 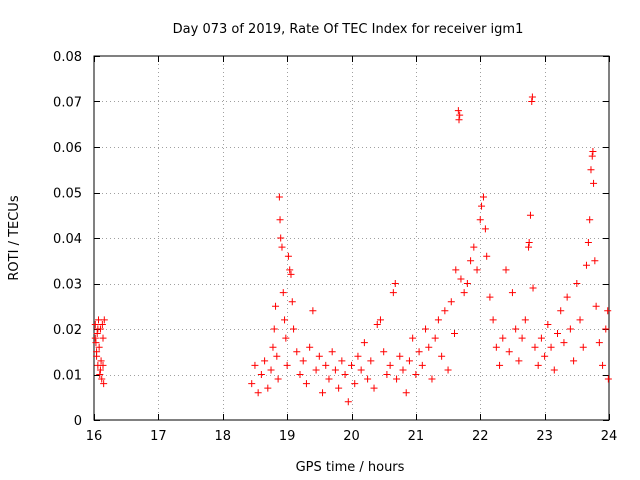 I want to click on y-tick-label: 0.08, so click(x=67, y=57).